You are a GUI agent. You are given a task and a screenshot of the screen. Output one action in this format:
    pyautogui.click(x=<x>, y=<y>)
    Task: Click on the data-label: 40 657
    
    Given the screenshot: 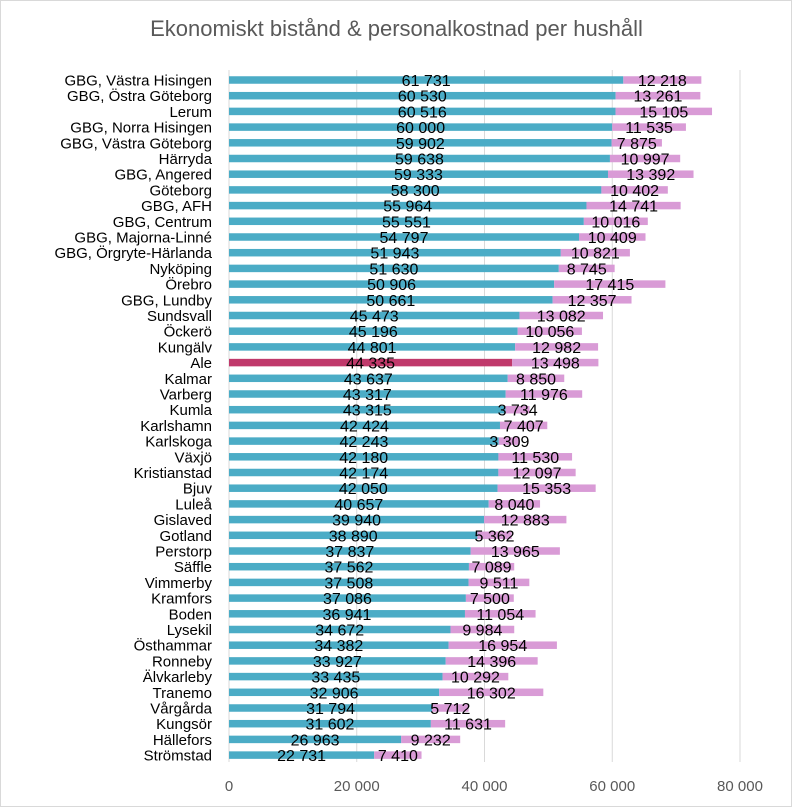 What is the action you would take?
    pyautogui.click(x=358, y=505)
    